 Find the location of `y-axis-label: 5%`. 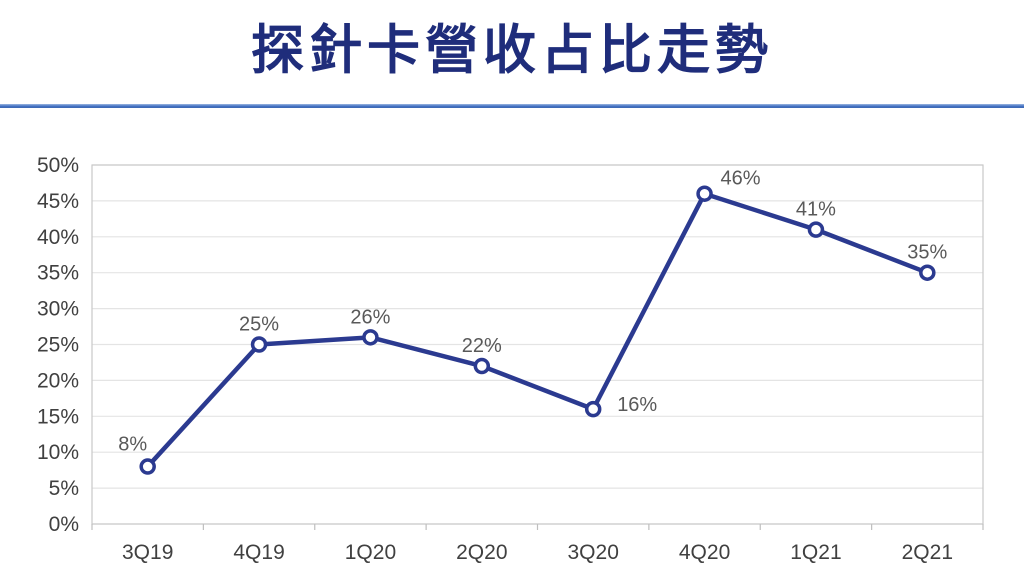

y-axis-label: 5% is located at coordinates (64, 488).